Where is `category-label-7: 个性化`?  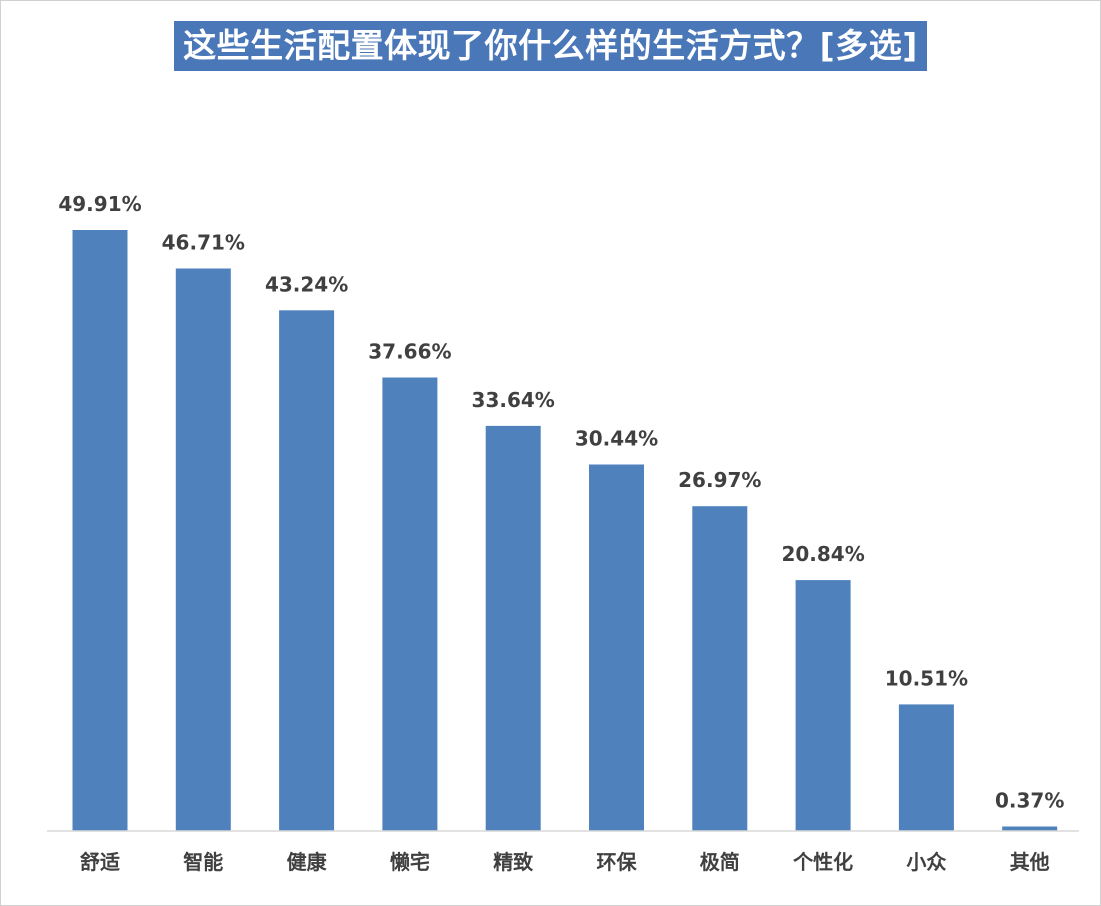
category-label-7: 个性化 is located at coordinates (822, 862).